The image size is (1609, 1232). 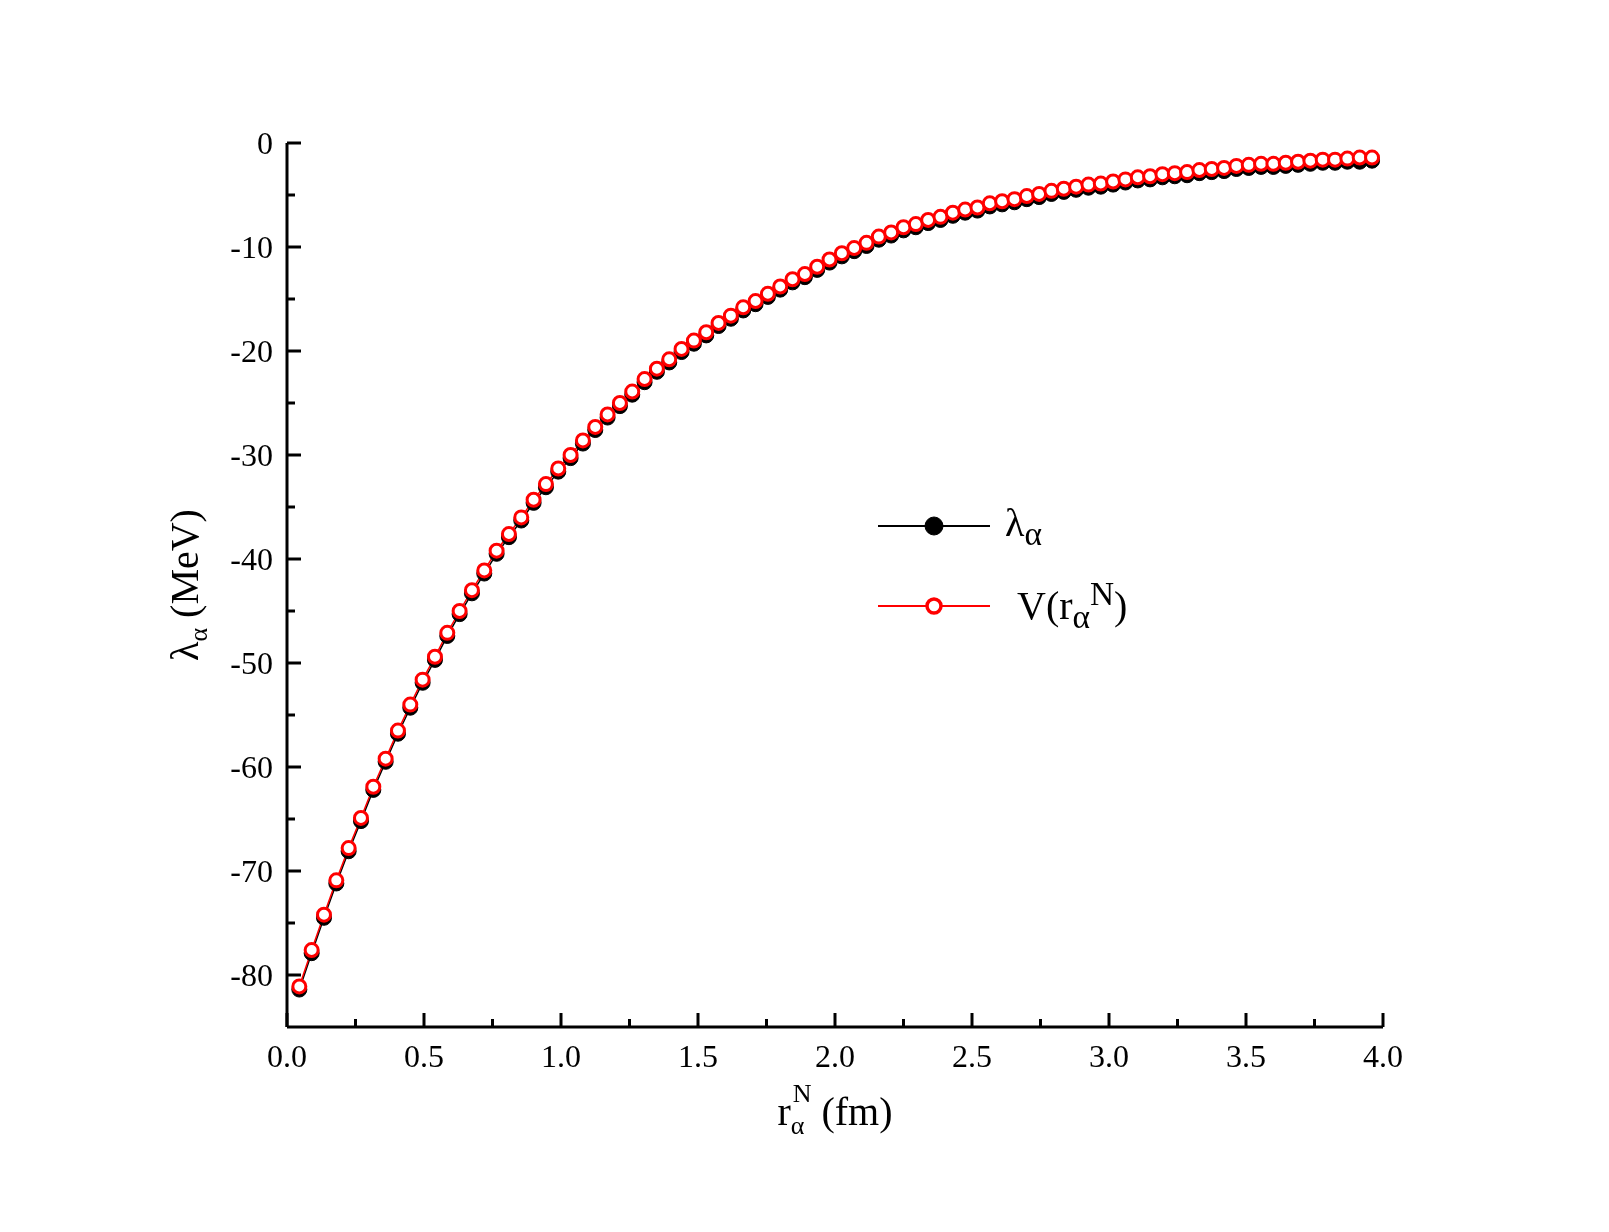 I want to click on x-tick-label: 0.5, so click(x=424, y=1056).